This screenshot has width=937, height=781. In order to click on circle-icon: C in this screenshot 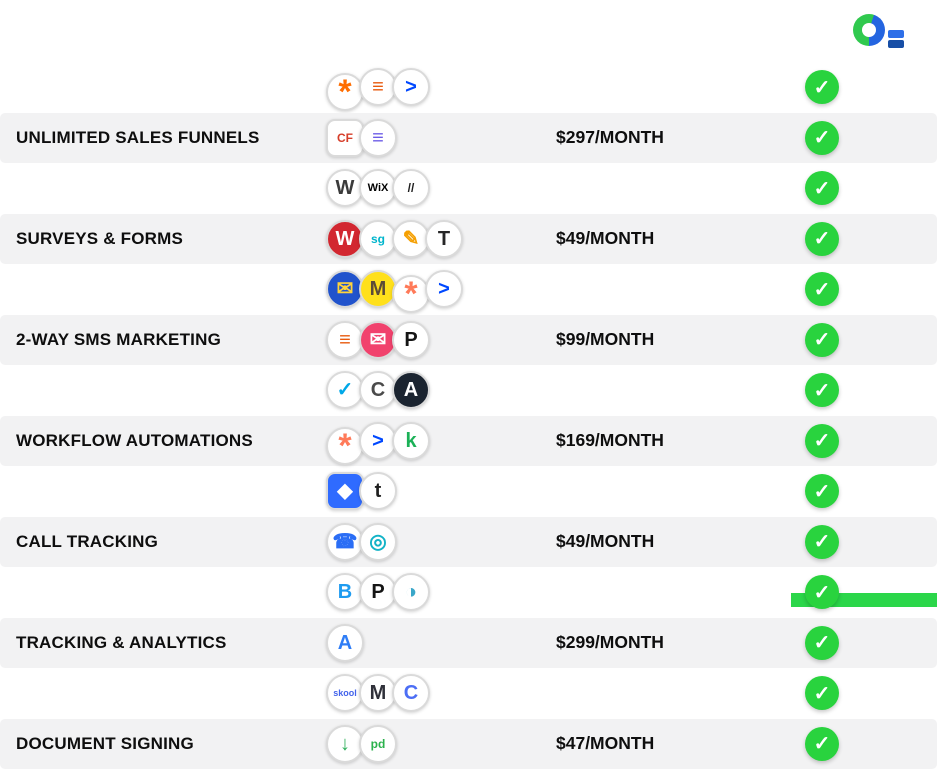, I will do `click(411, 693)`.